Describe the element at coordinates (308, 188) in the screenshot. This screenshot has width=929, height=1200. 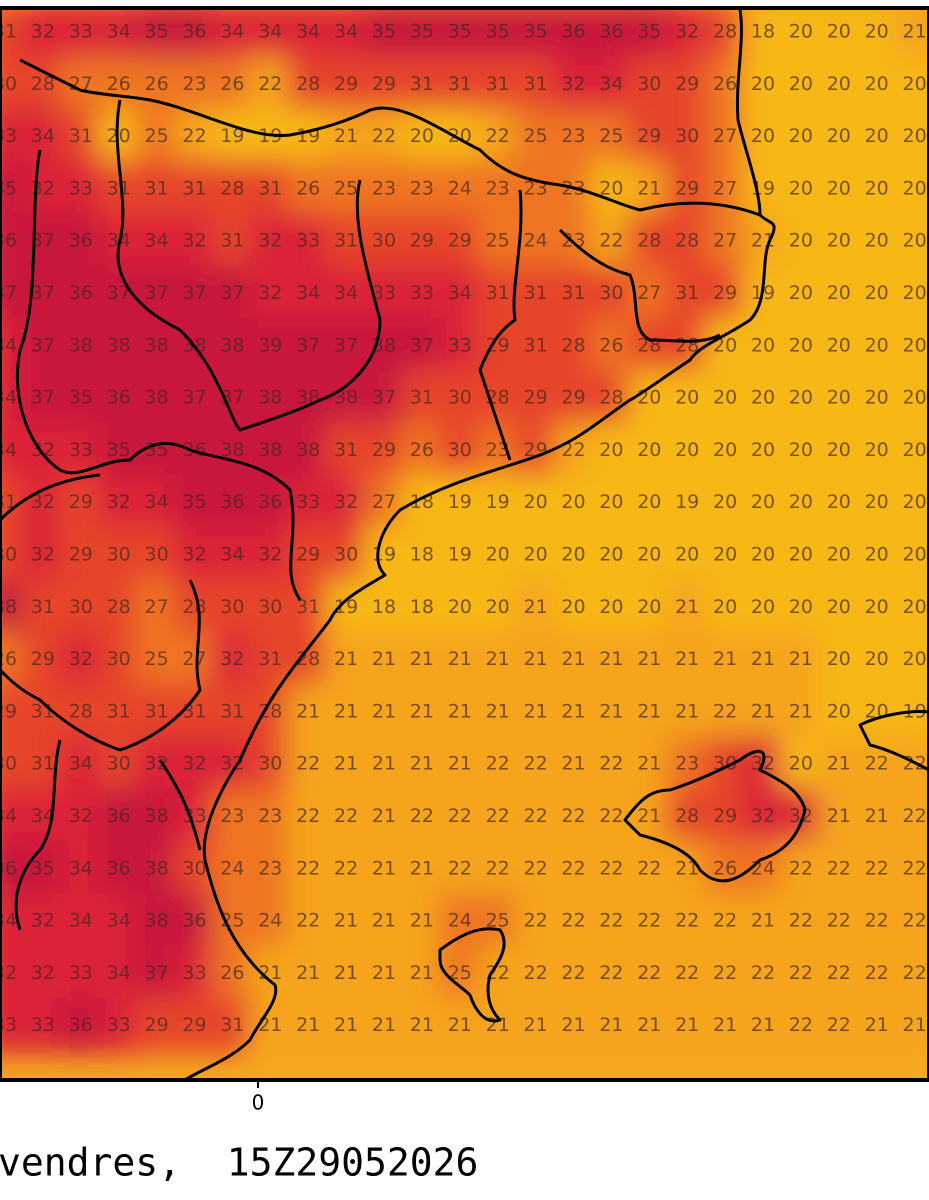
I see `cell-value: 26` at that location.